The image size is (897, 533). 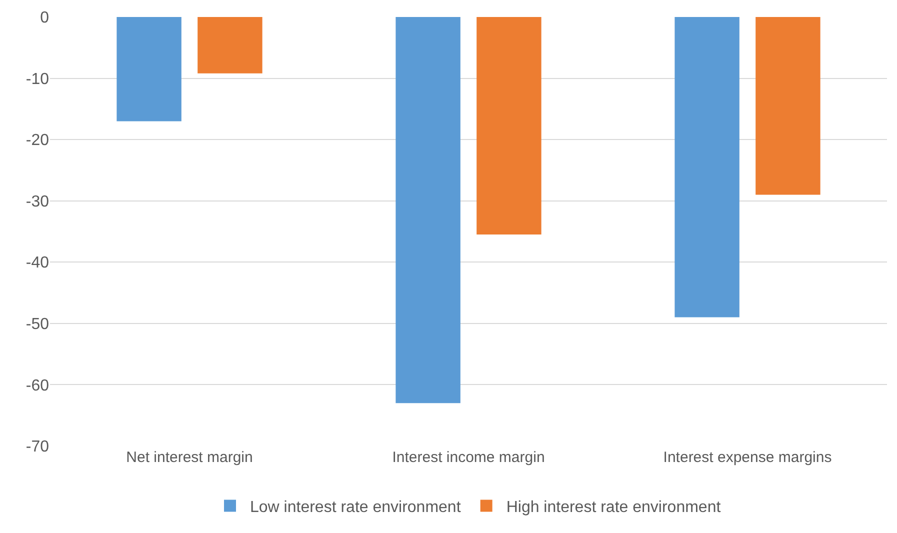 I want to click on y-tick-label: -70, so click(x=38, y=447).